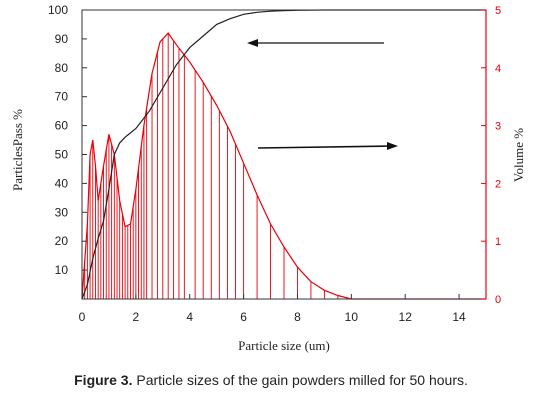  I want to click on x-axis-label: Particle size (um), so click(284, 345).